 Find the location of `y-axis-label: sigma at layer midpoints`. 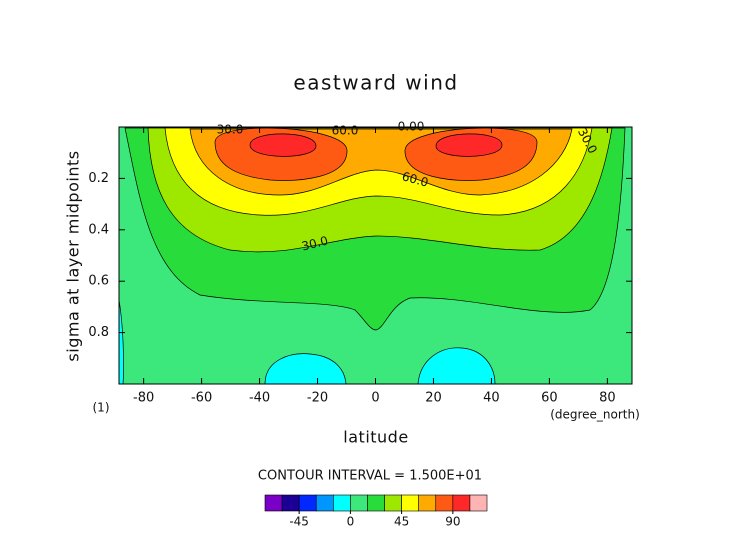

y-axis-label: sigma at layer midpoints is located at coordinates (73, 255).